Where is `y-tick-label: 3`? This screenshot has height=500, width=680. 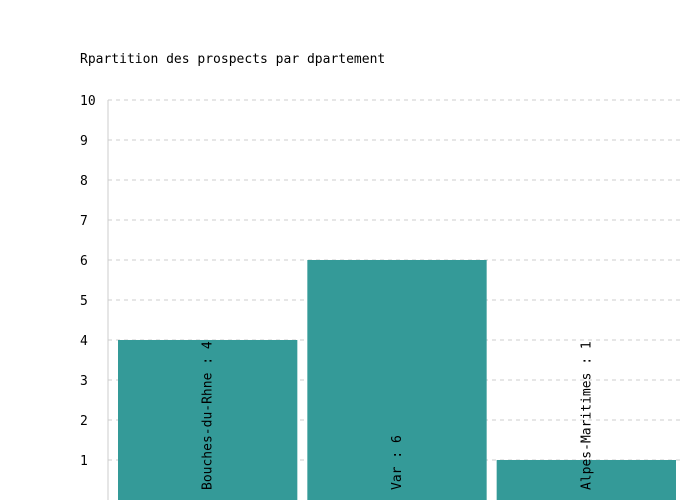
y-tick-label: 3 is located at coordinates (84, 381).